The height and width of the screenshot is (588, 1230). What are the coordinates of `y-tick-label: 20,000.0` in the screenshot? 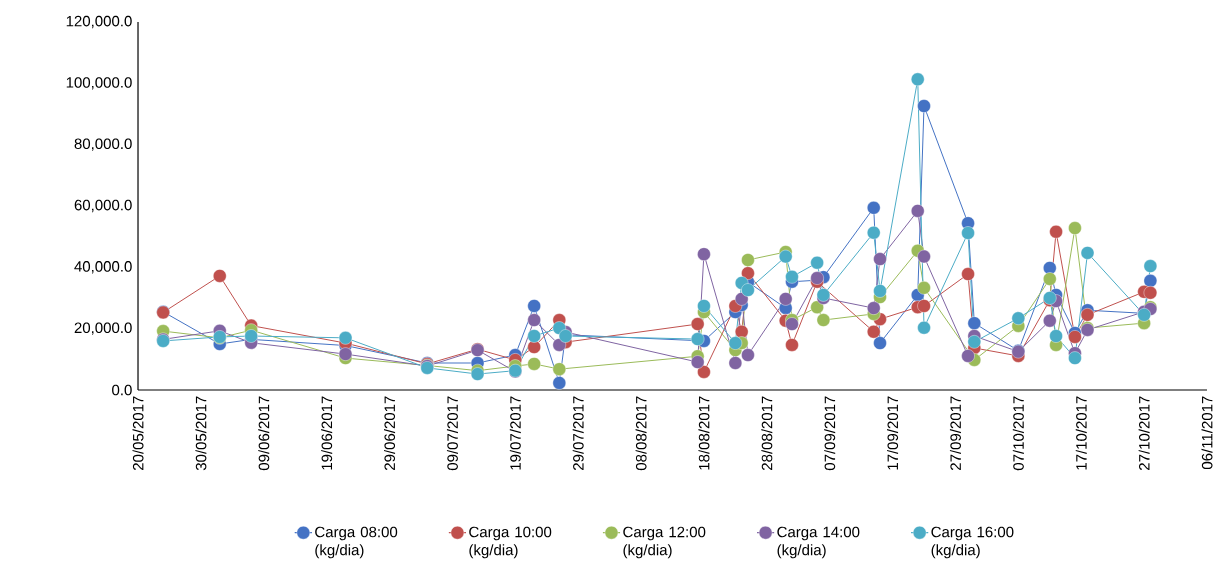 It's located at (103, 328).